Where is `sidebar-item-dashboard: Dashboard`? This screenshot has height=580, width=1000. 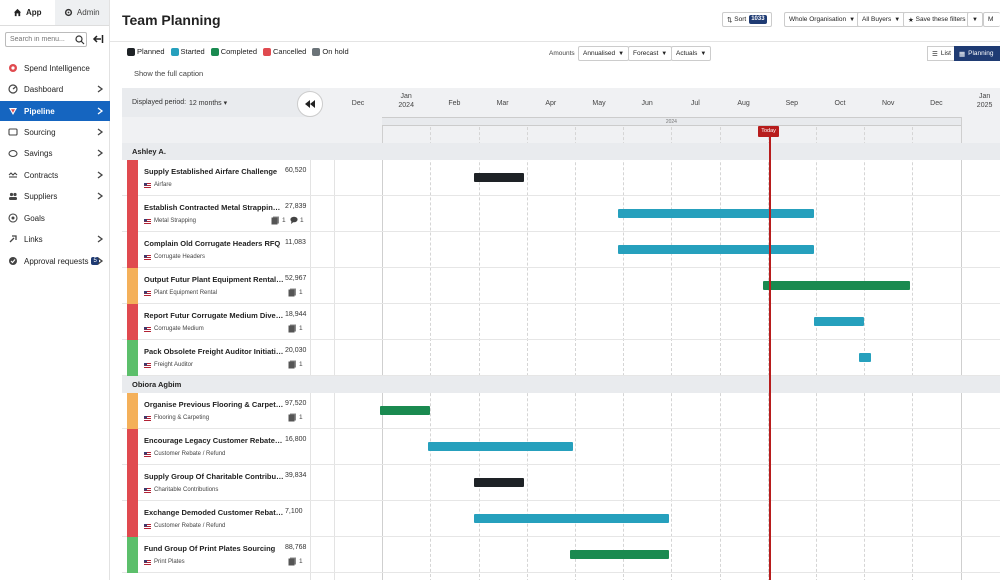
sidebar-item-dashboard: Dashboard is located at coordinates (55, 89).